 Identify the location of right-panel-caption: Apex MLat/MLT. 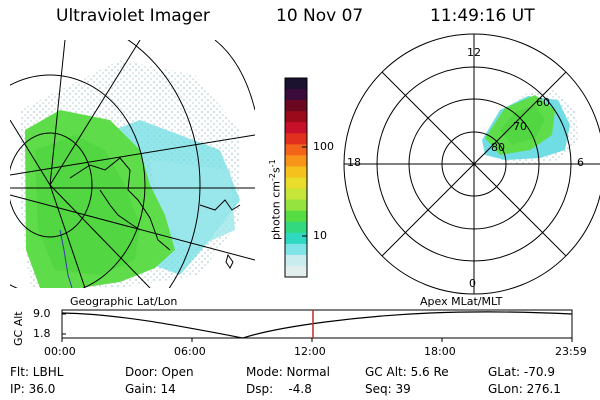
(461, 301).